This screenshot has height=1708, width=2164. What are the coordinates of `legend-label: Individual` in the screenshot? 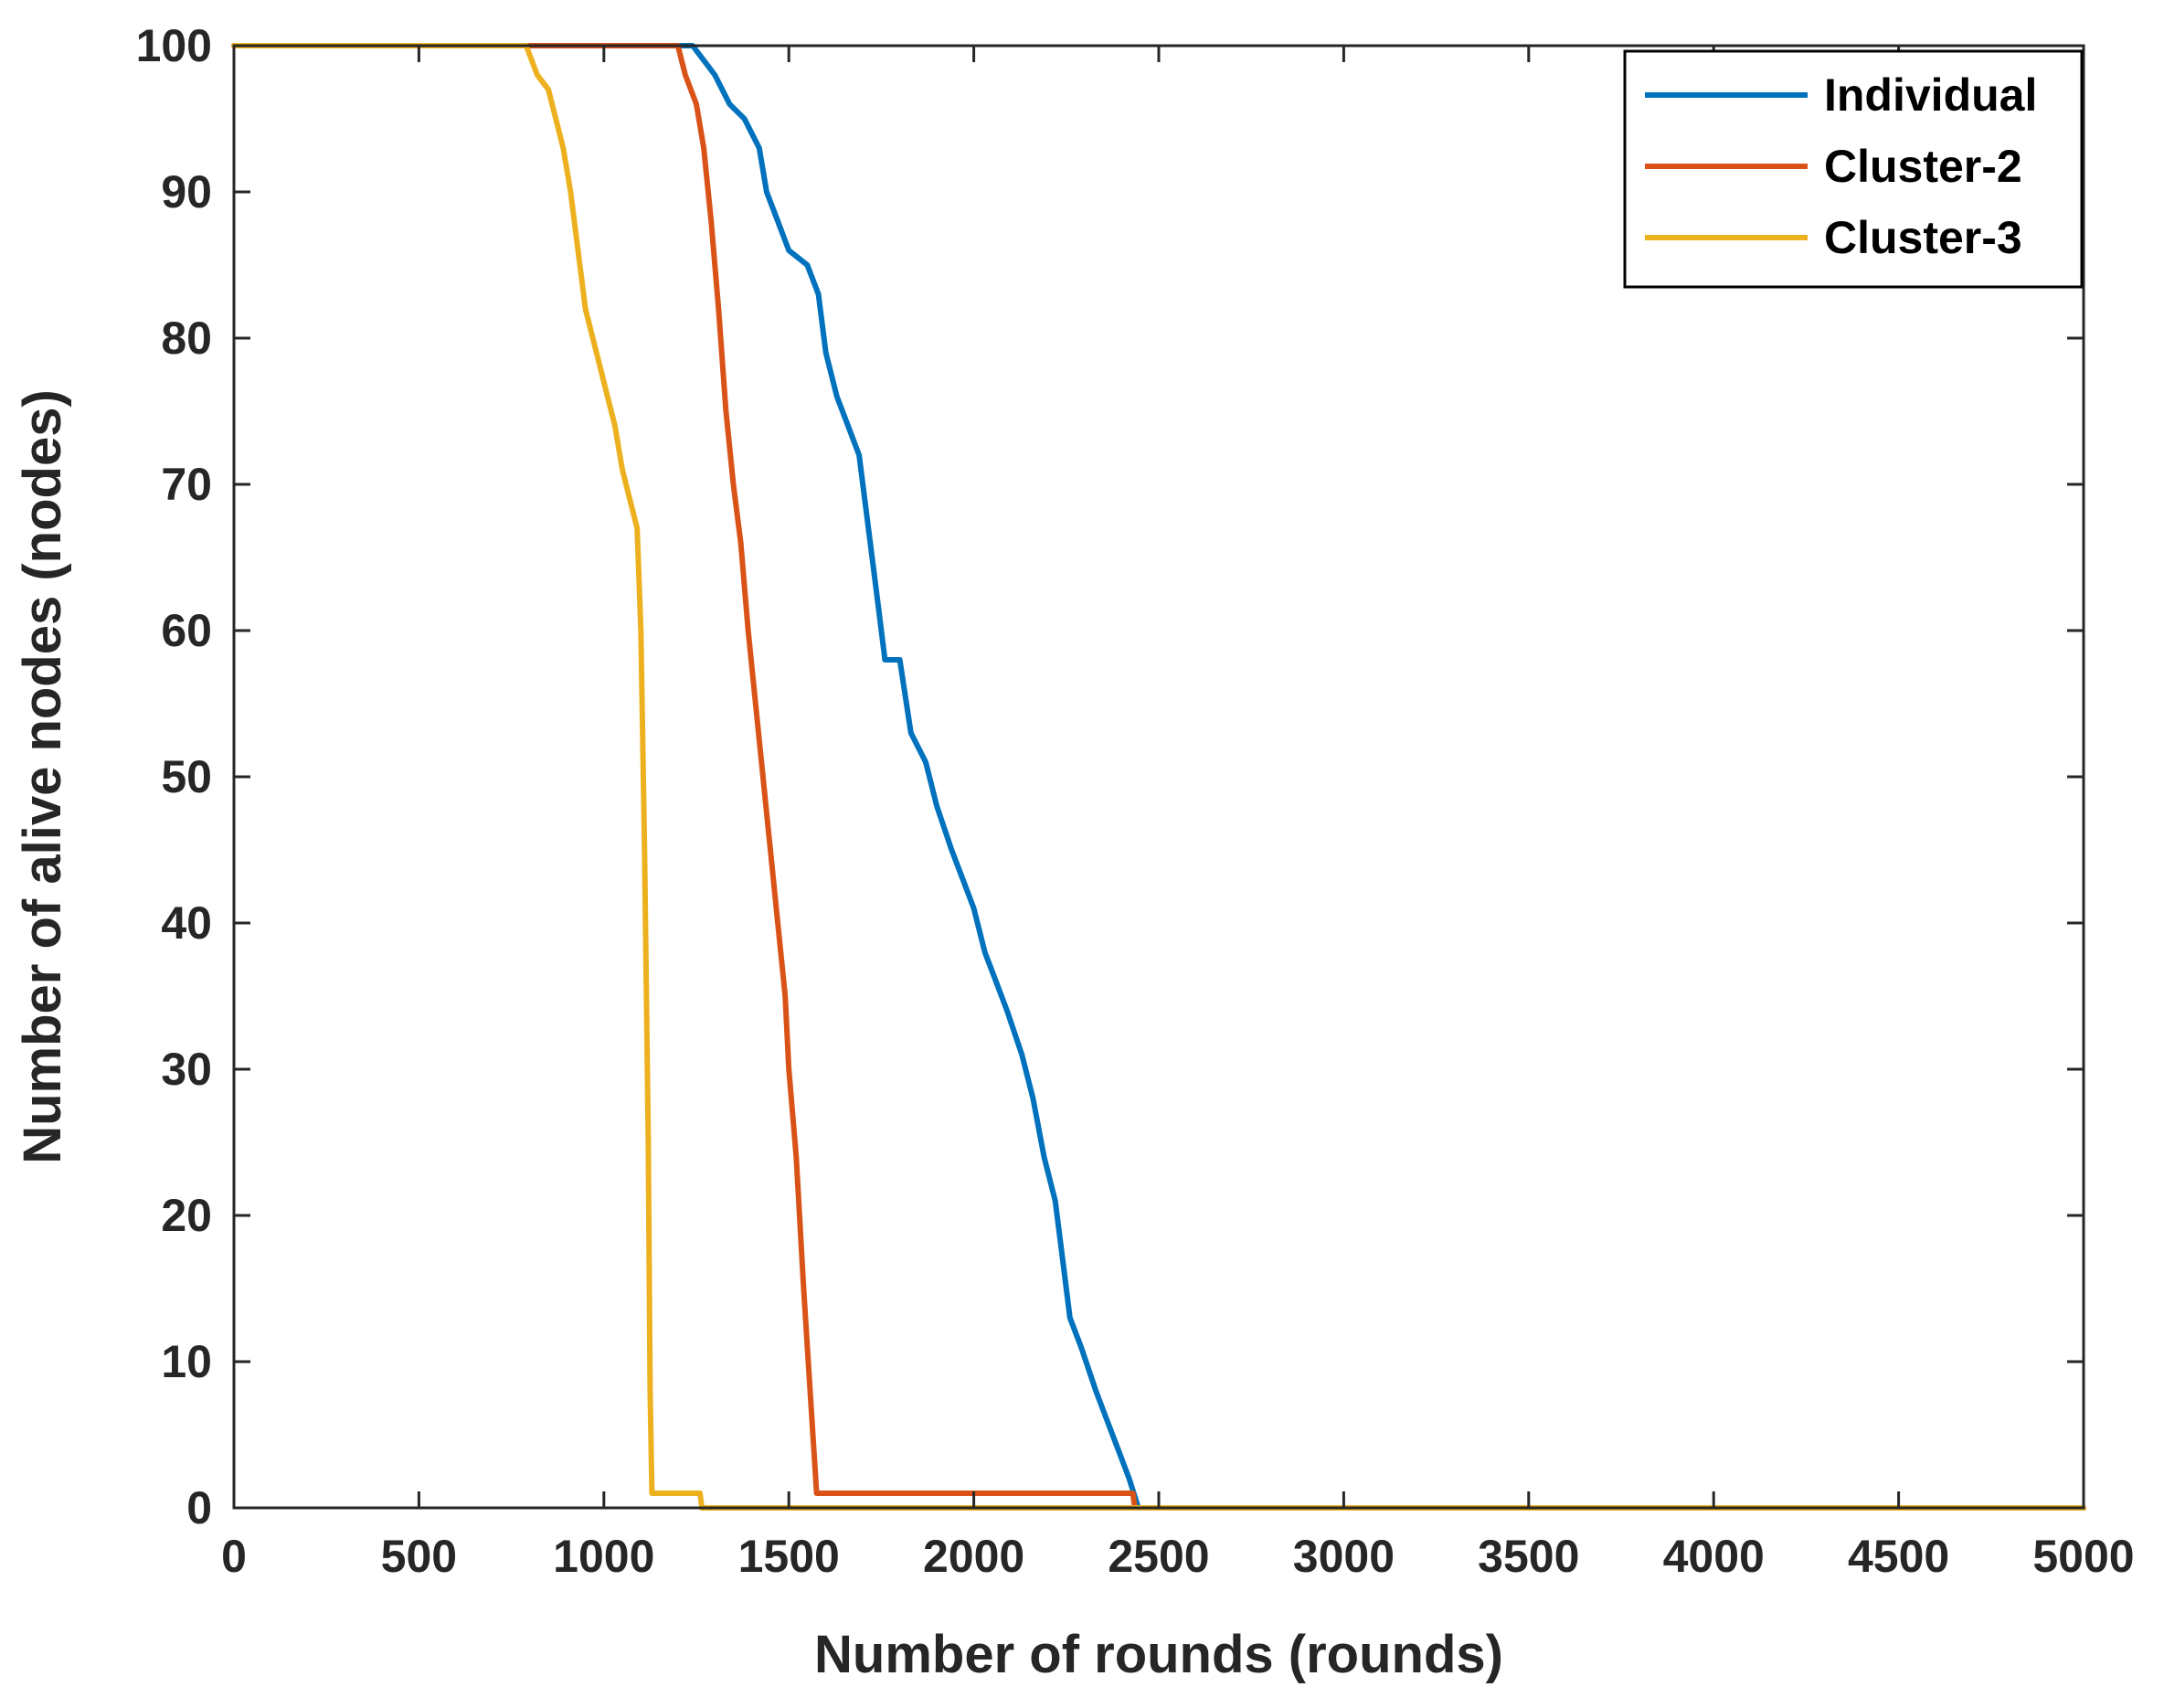 It's located at (1931, 95).